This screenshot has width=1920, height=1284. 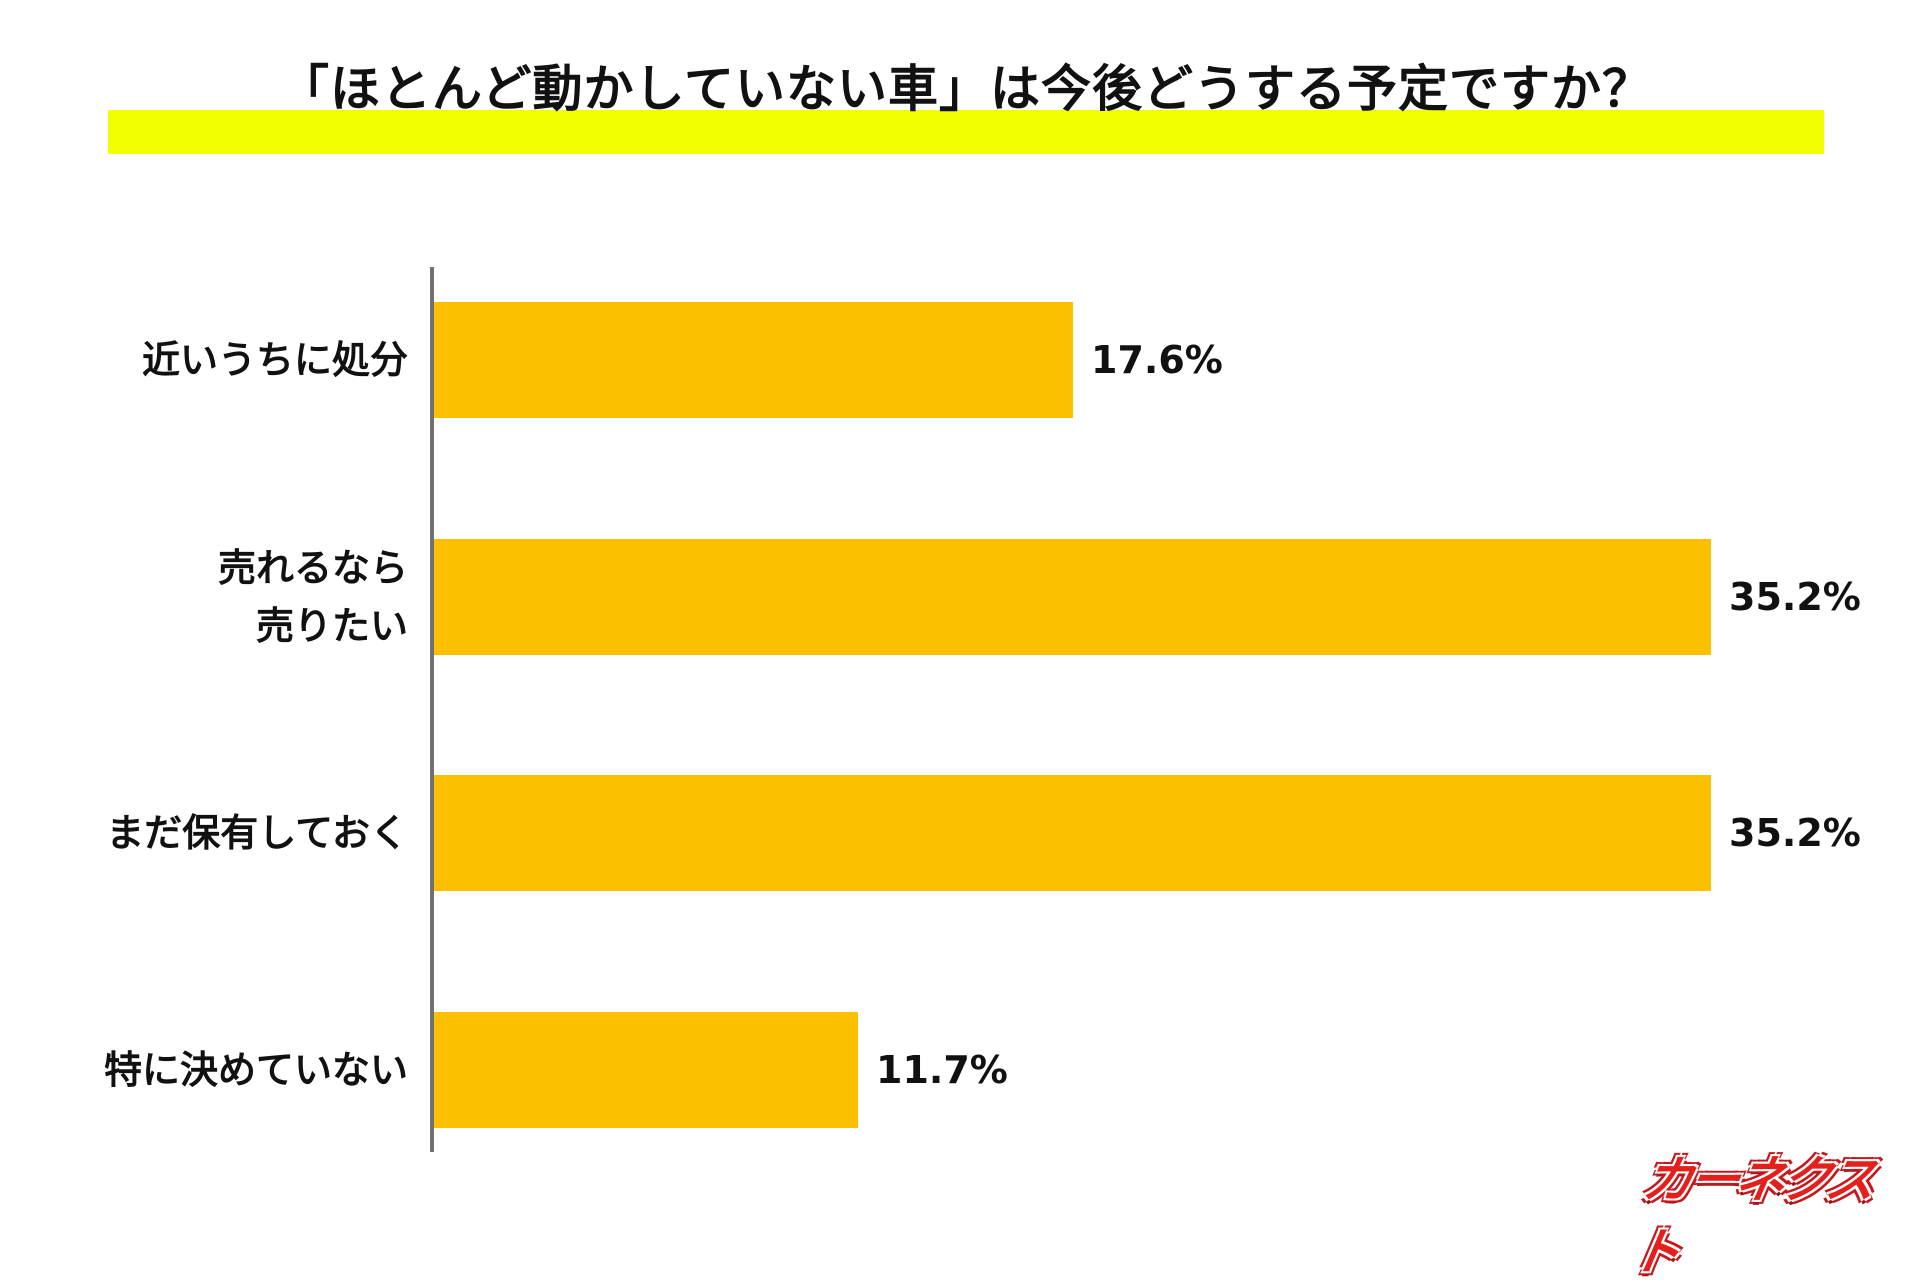 What do you see at coordinates (312, 597) in the screenshot?
I see `category-label: 売れるなら 売りたい` at bounding box center [312, 597].